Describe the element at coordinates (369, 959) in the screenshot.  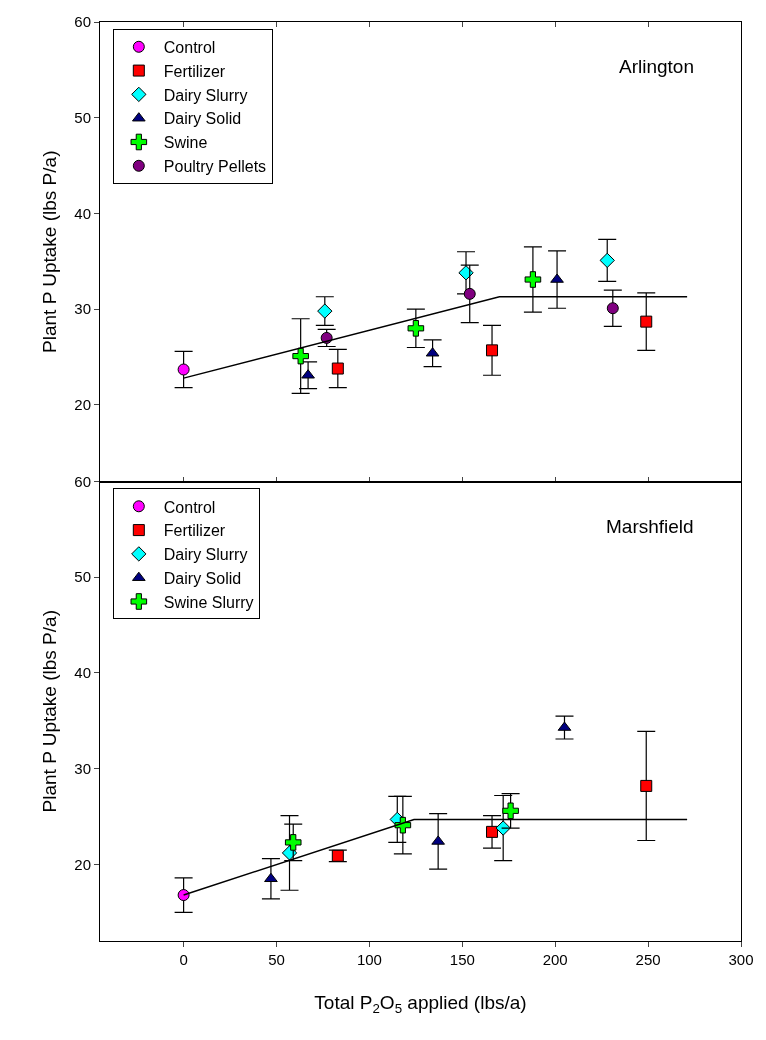
I see `x-tick-label: 100` at that location.